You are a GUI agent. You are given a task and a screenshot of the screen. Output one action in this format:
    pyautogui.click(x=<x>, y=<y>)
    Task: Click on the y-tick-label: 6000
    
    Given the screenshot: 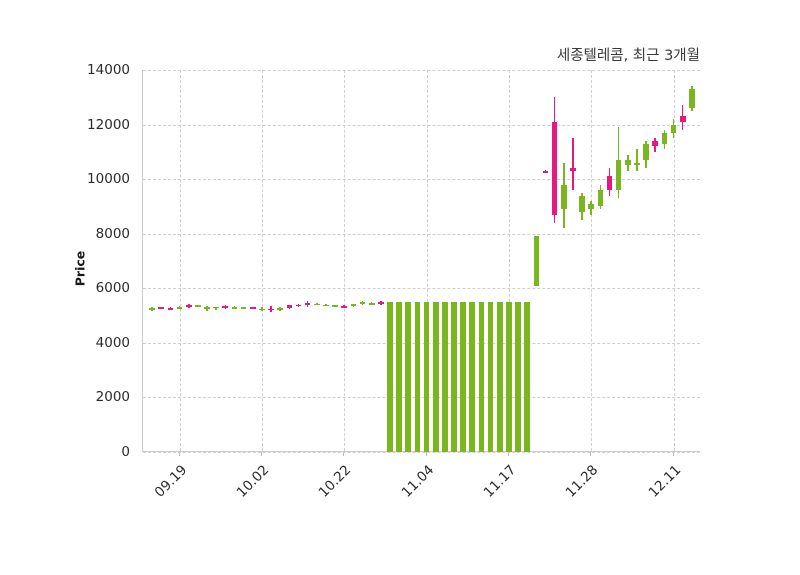 What is the action you would take?
    pyautogui.click(x=112, y=288)
    